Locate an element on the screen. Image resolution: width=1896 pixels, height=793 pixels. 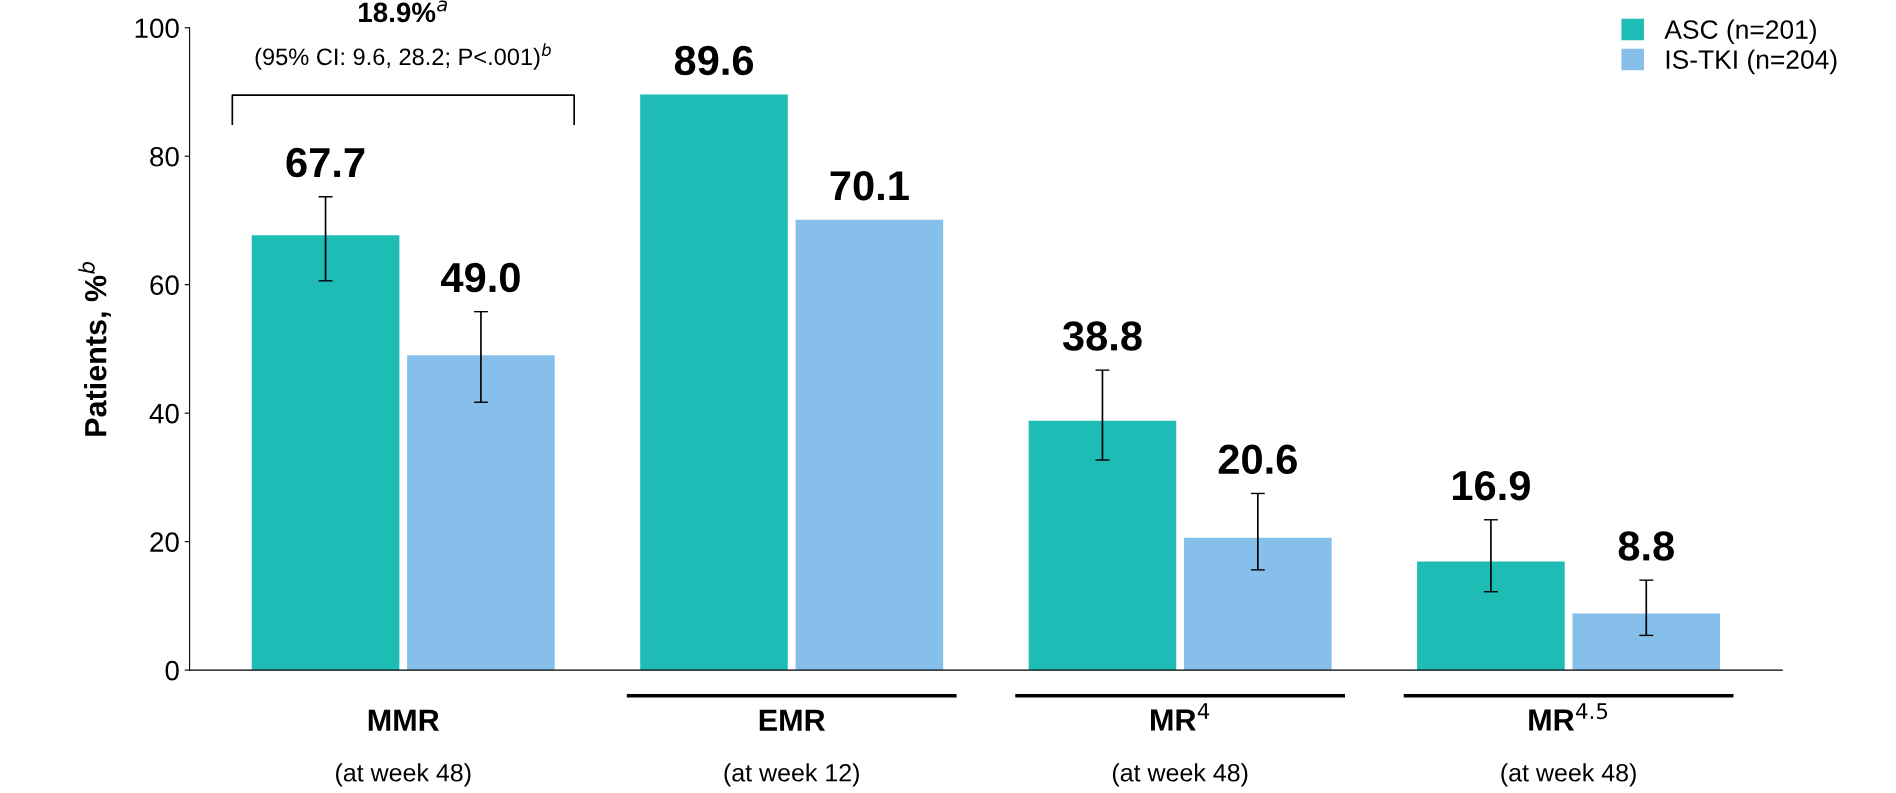
legend-label: ASC (n=201) is located at coordinates (1740, 32).